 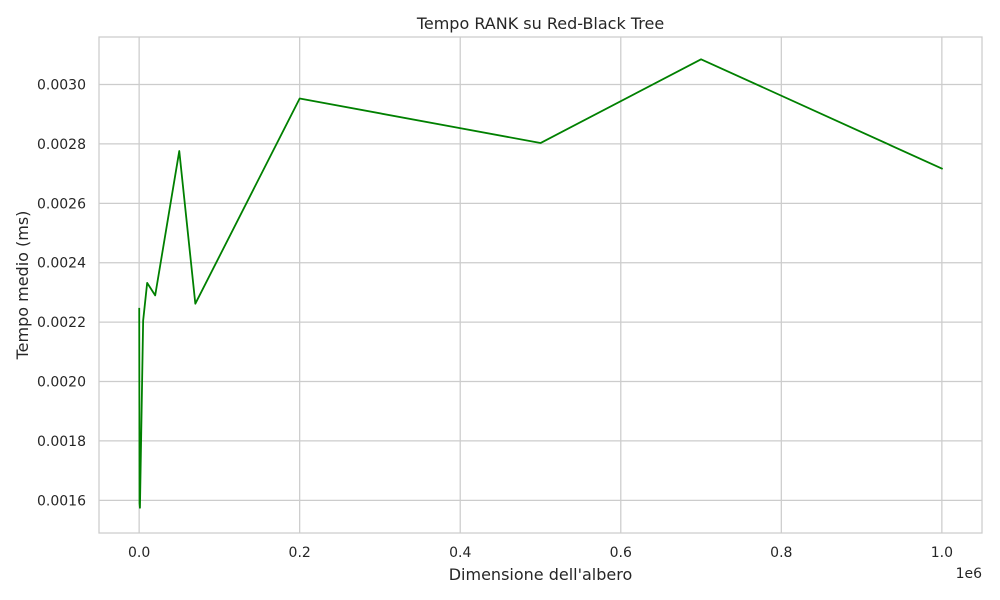 What do you see at coordinates (781, 553) in the screenshot?
I see `x-tick-label: 0.8` at bounding box center [781, 553].